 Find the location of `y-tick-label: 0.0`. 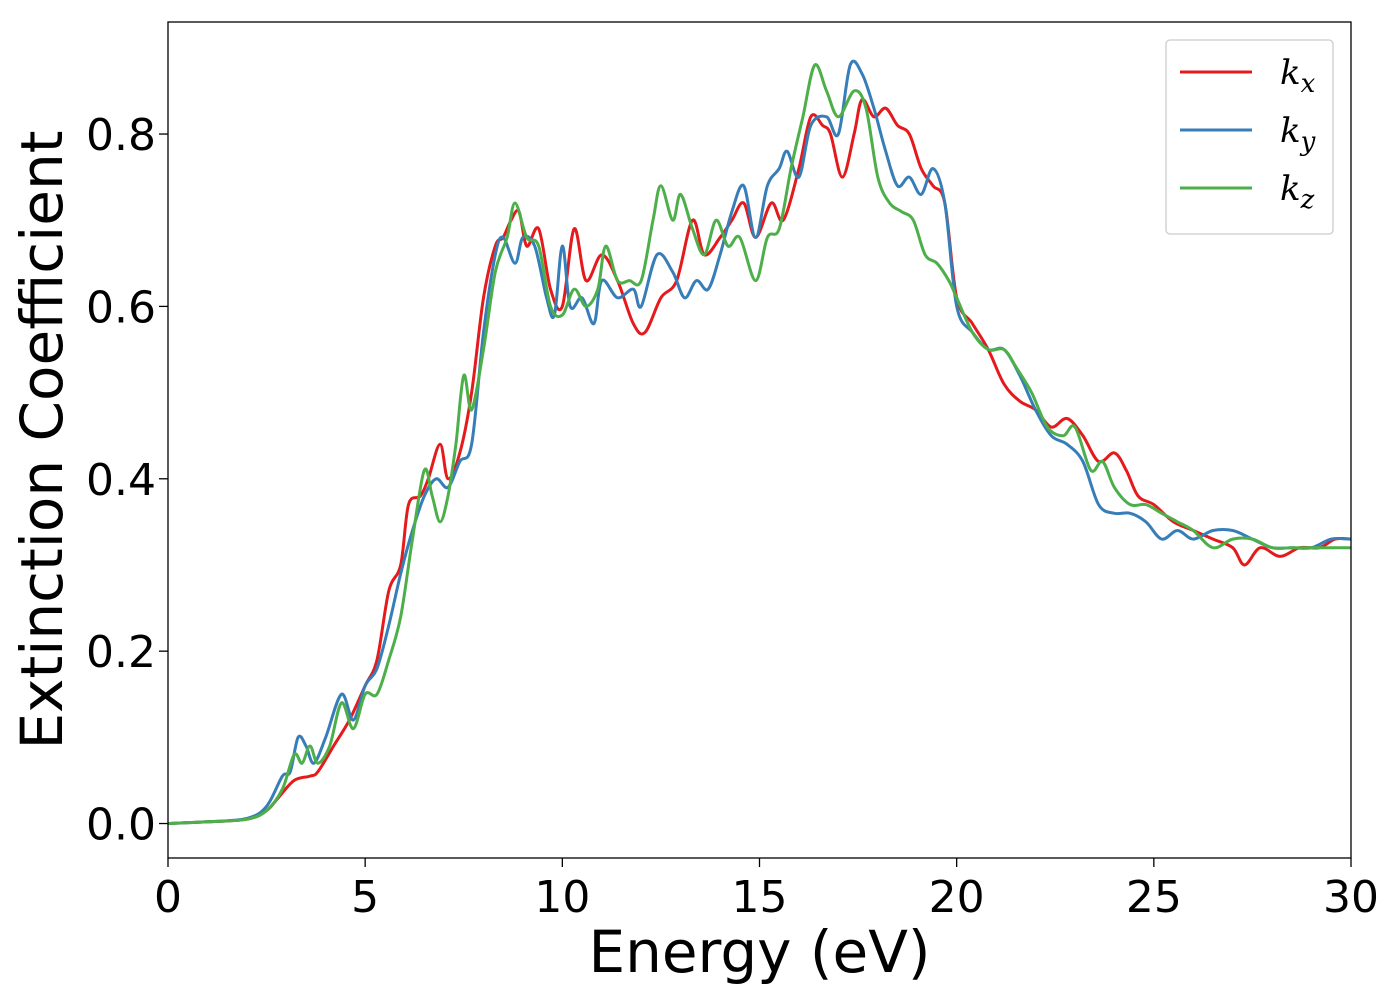

y-tick-label: 0.0 is located at coordinates (121, 825).